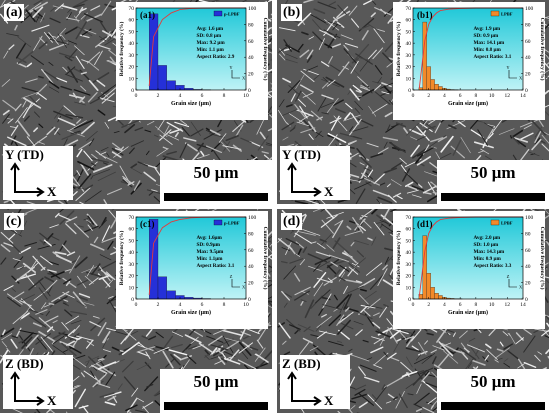  I want to click on y-tick-label: 30, so click(409, 56).